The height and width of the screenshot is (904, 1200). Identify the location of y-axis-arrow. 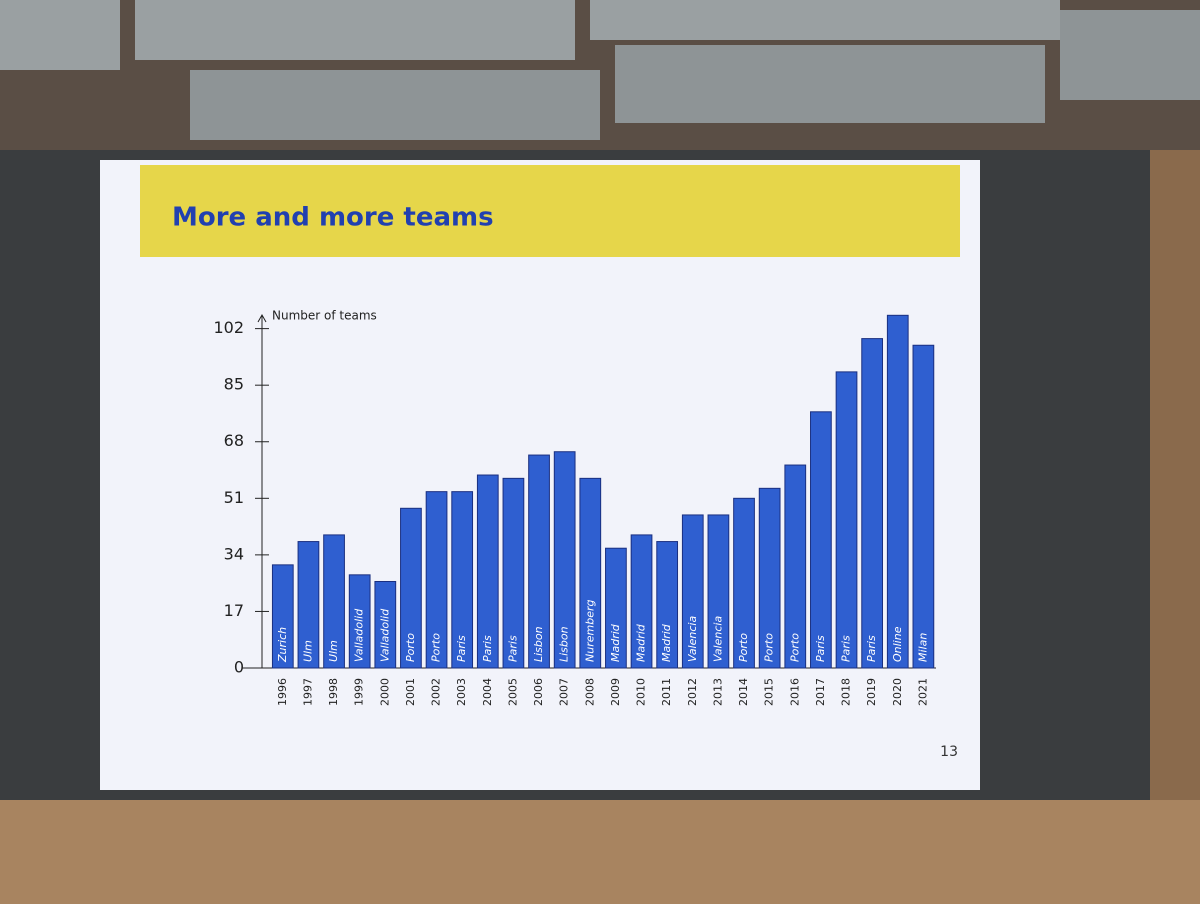
(262, 318).